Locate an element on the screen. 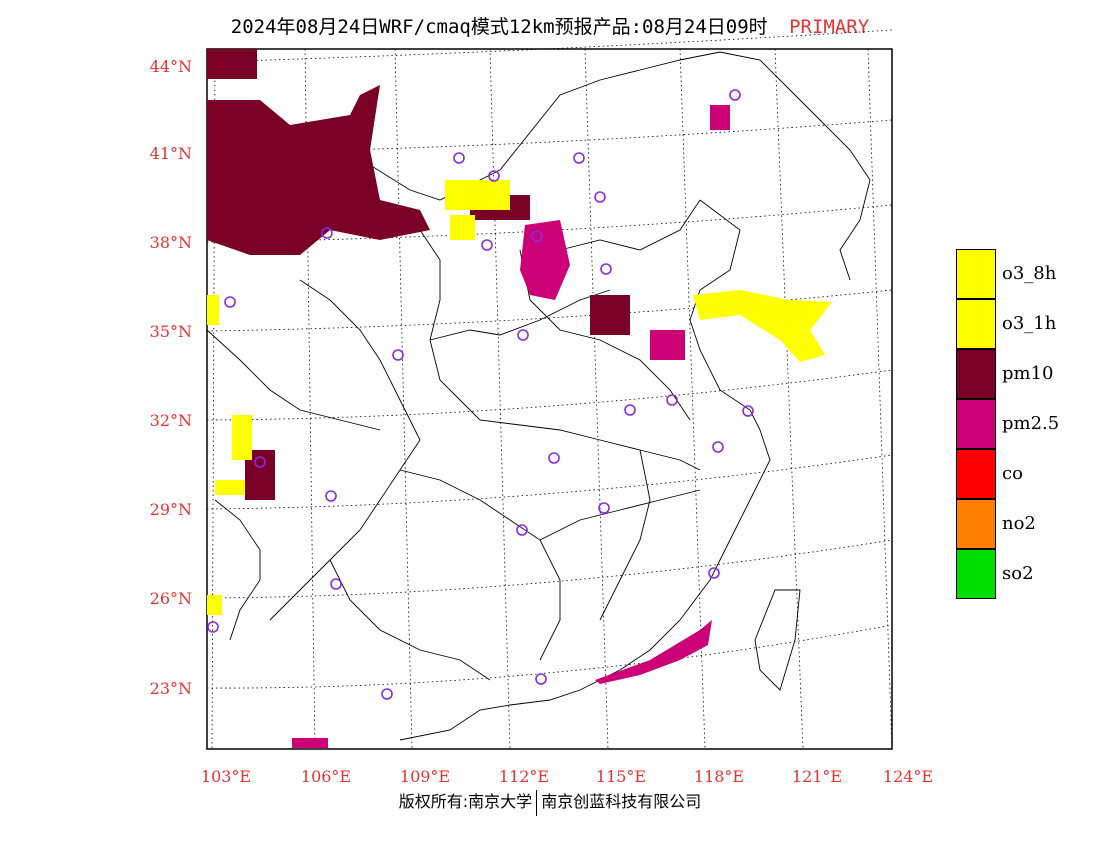 Image resolution: width=1100 pixels, height=850 pixels. lon-label: 106°E is located at coordinates (326, 776).